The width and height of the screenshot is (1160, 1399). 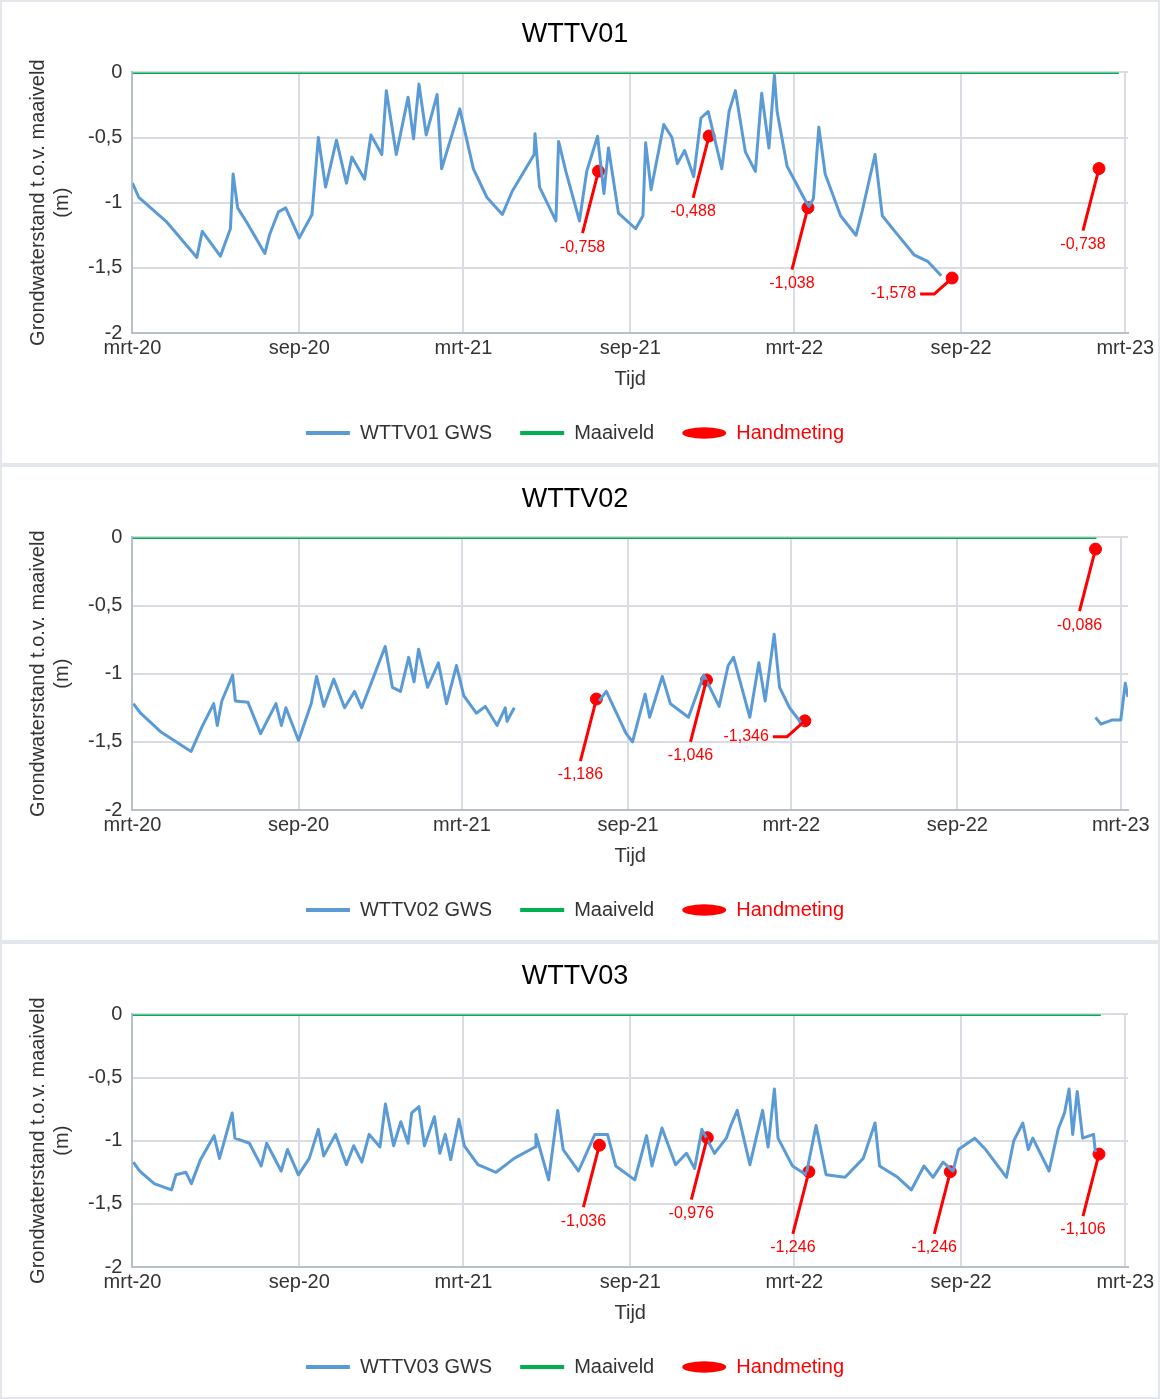 What do you see at coordinates (426, 1365) in the screenshot?
I see `legend-label: WTTV03 GWS` at bounding box center [426, 1365].